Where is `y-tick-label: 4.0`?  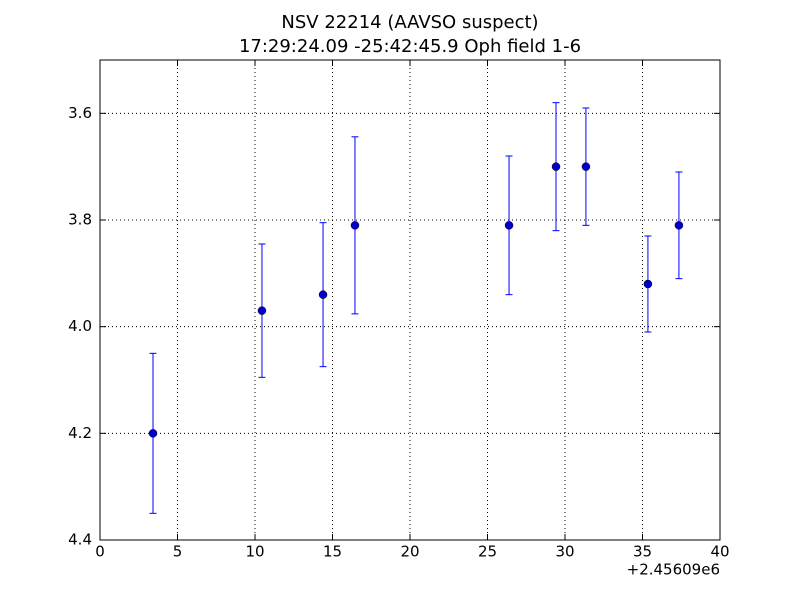
y-tick-label: 4.0 is located at coordinates (80, 326).